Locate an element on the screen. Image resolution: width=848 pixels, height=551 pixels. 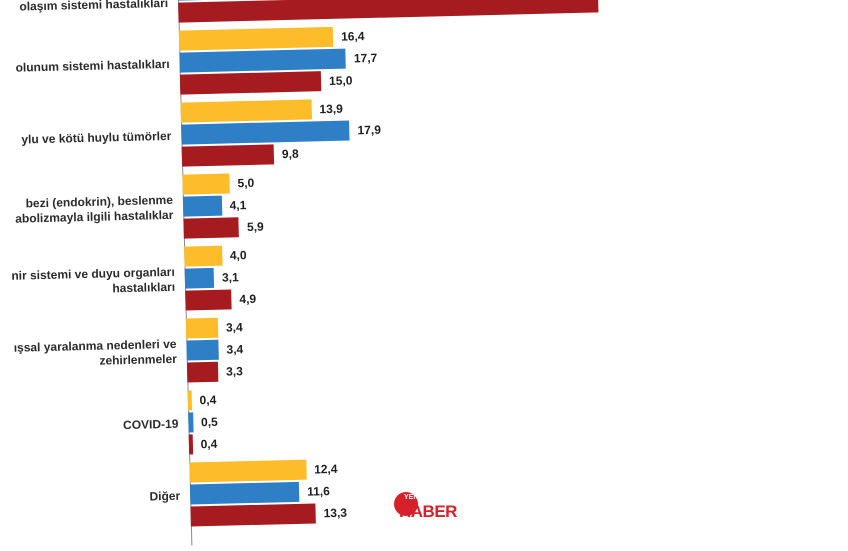
bar-cat5-series1 is located at coordinates (202, 328).